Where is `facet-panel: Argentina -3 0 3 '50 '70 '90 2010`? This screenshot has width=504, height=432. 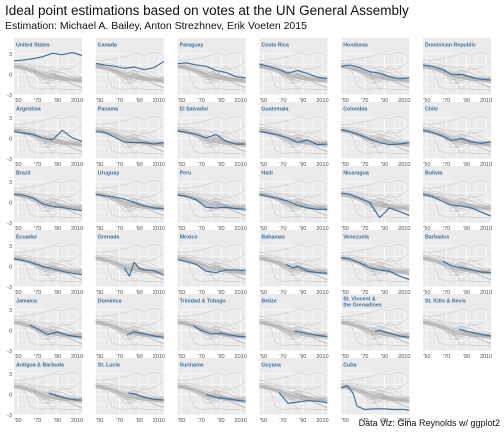
facet-panel: Argentina -3 0 3 '50 '70 '90 2010 is located at coordinates (45, 135).